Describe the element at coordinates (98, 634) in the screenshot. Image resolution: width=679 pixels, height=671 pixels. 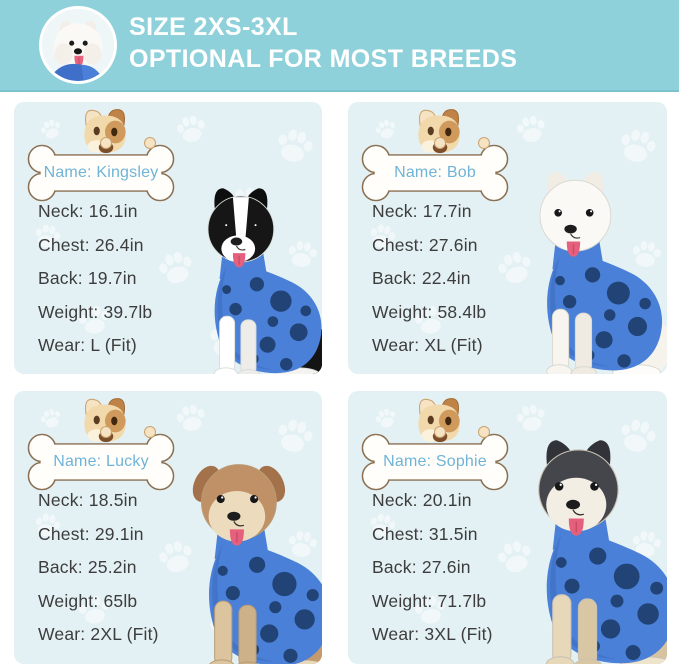
I see `spec-line: Wear: 2XL (Fit)` at that location.